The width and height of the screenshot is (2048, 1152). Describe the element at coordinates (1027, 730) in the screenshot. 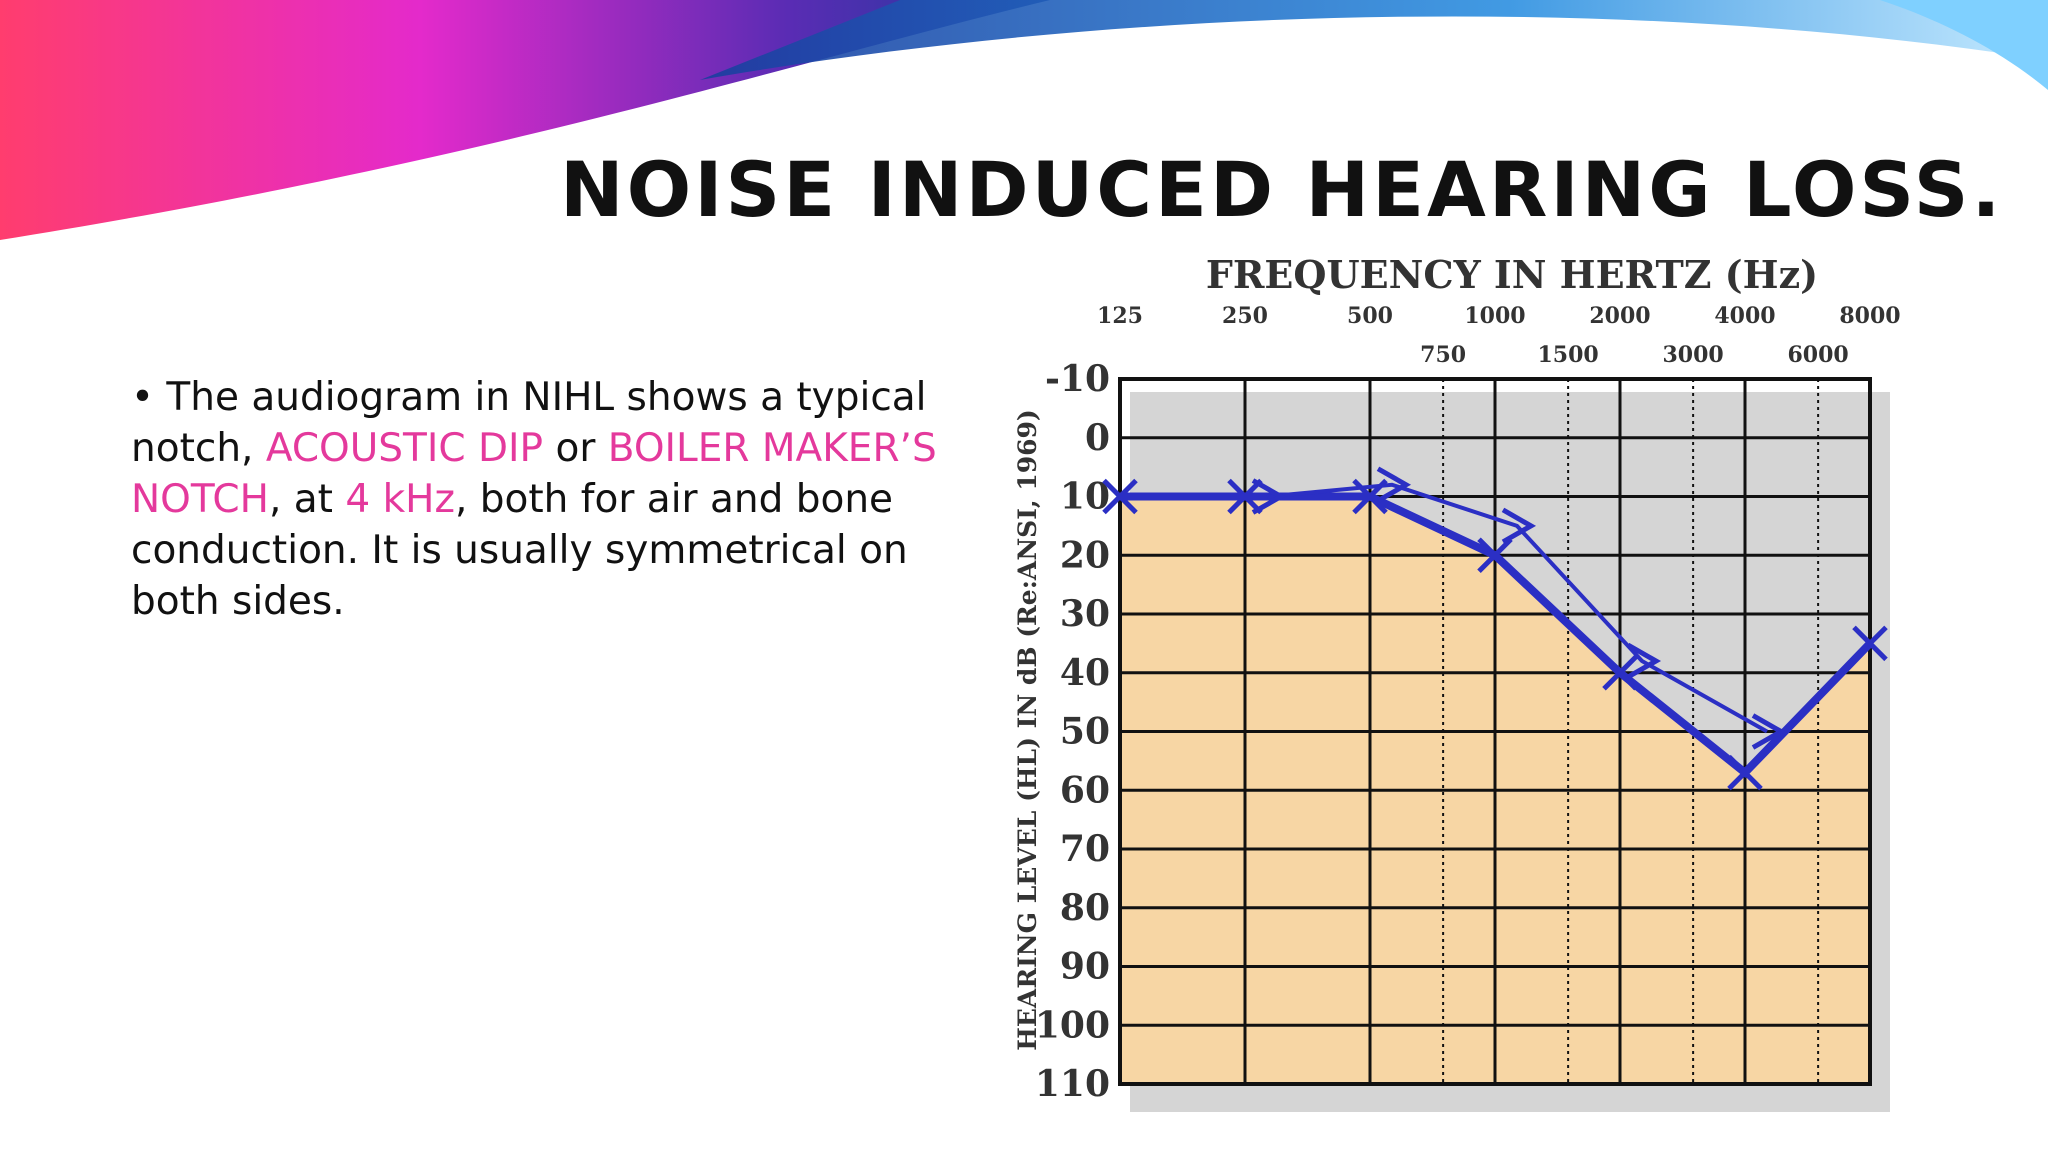

I see `y-axis-label: HEARING LEVEL (HL) IN dB (Re:ANSI, 1969)` at that location.